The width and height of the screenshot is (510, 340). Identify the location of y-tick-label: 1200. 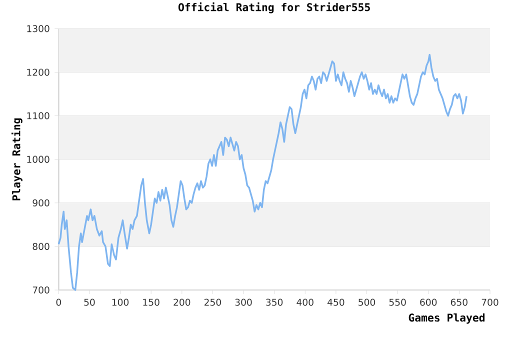
(38, 72).